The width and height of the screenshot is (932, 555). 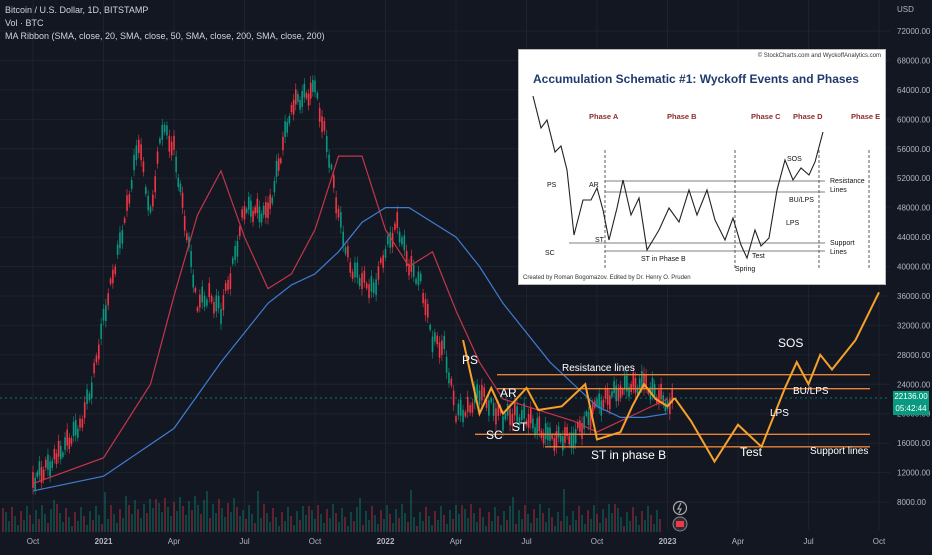 I want to click on projection-line, so click(x=776, y=377).